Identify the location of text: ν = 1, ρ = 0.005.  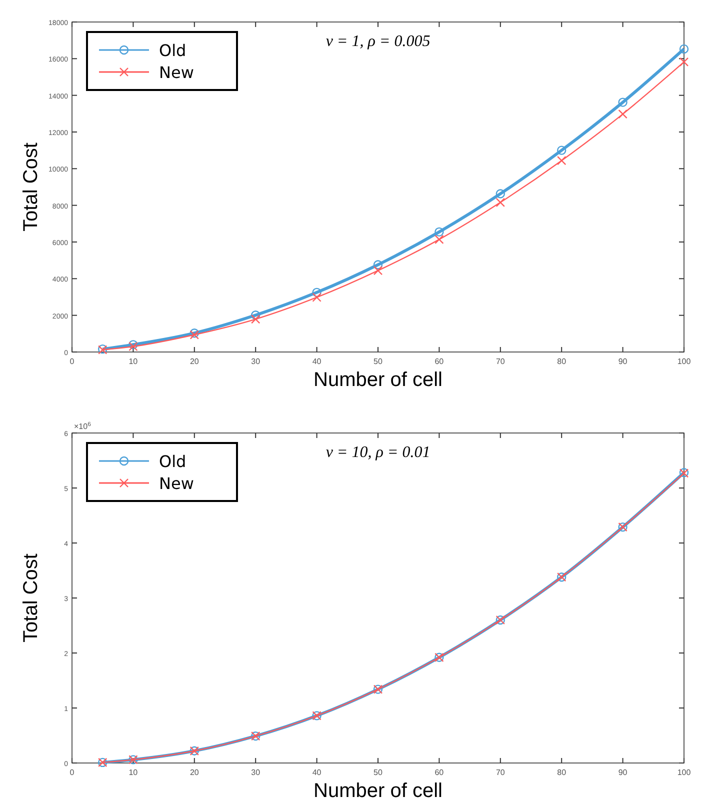
(378, 41).